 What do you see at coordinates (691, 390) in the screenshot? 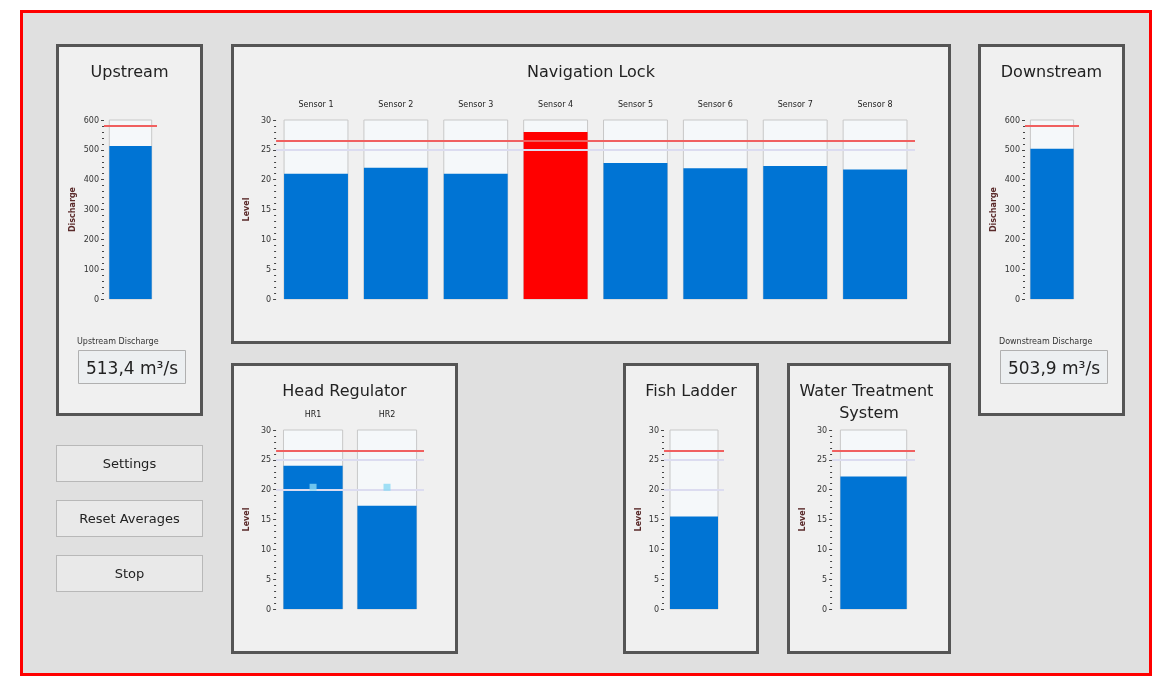
I see `chart-title: Fish Ladder` at bounding box center [691, 390].